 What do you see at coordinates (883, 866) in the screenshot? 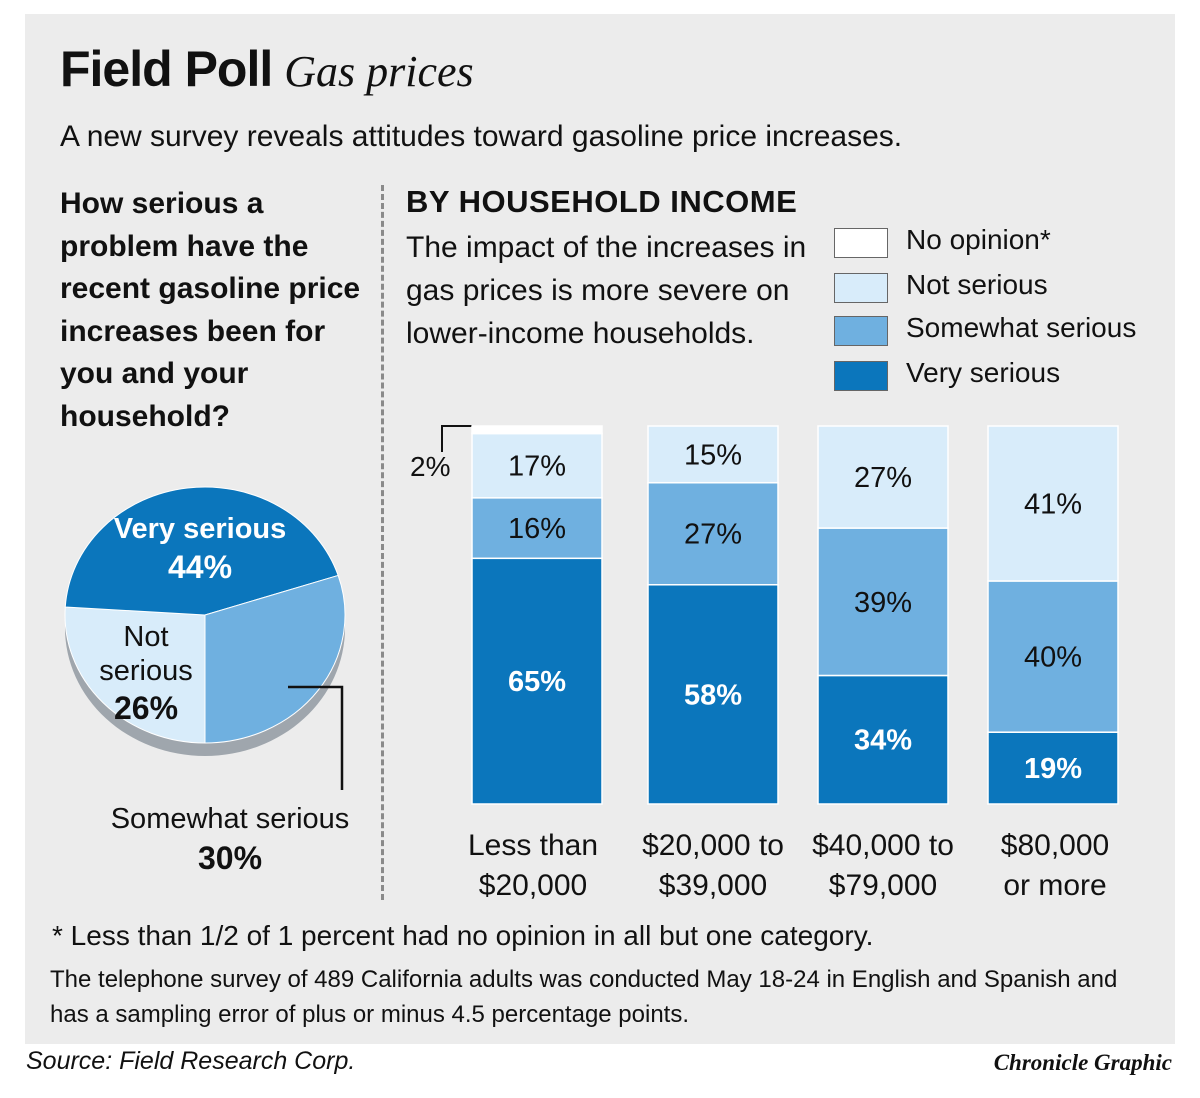
I see `category-label: $40,000 to $79,000` at bounding box center [883, 866].